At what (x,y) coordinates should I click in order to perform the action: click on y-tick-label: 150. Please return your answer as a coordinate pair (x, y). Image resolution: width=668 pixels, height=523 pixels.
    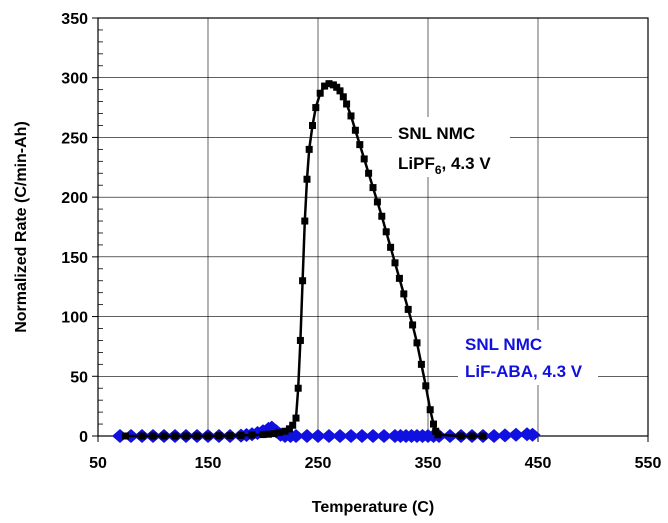
    Looking at the image, I should click on (74, 258).